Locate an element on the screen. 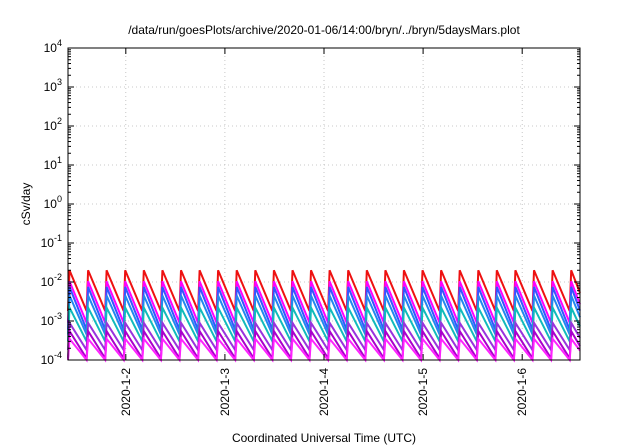 The height and width of the screenshot is (448, 640). y-tick-label: 10⁻³ is located at coordinates (51, 319).